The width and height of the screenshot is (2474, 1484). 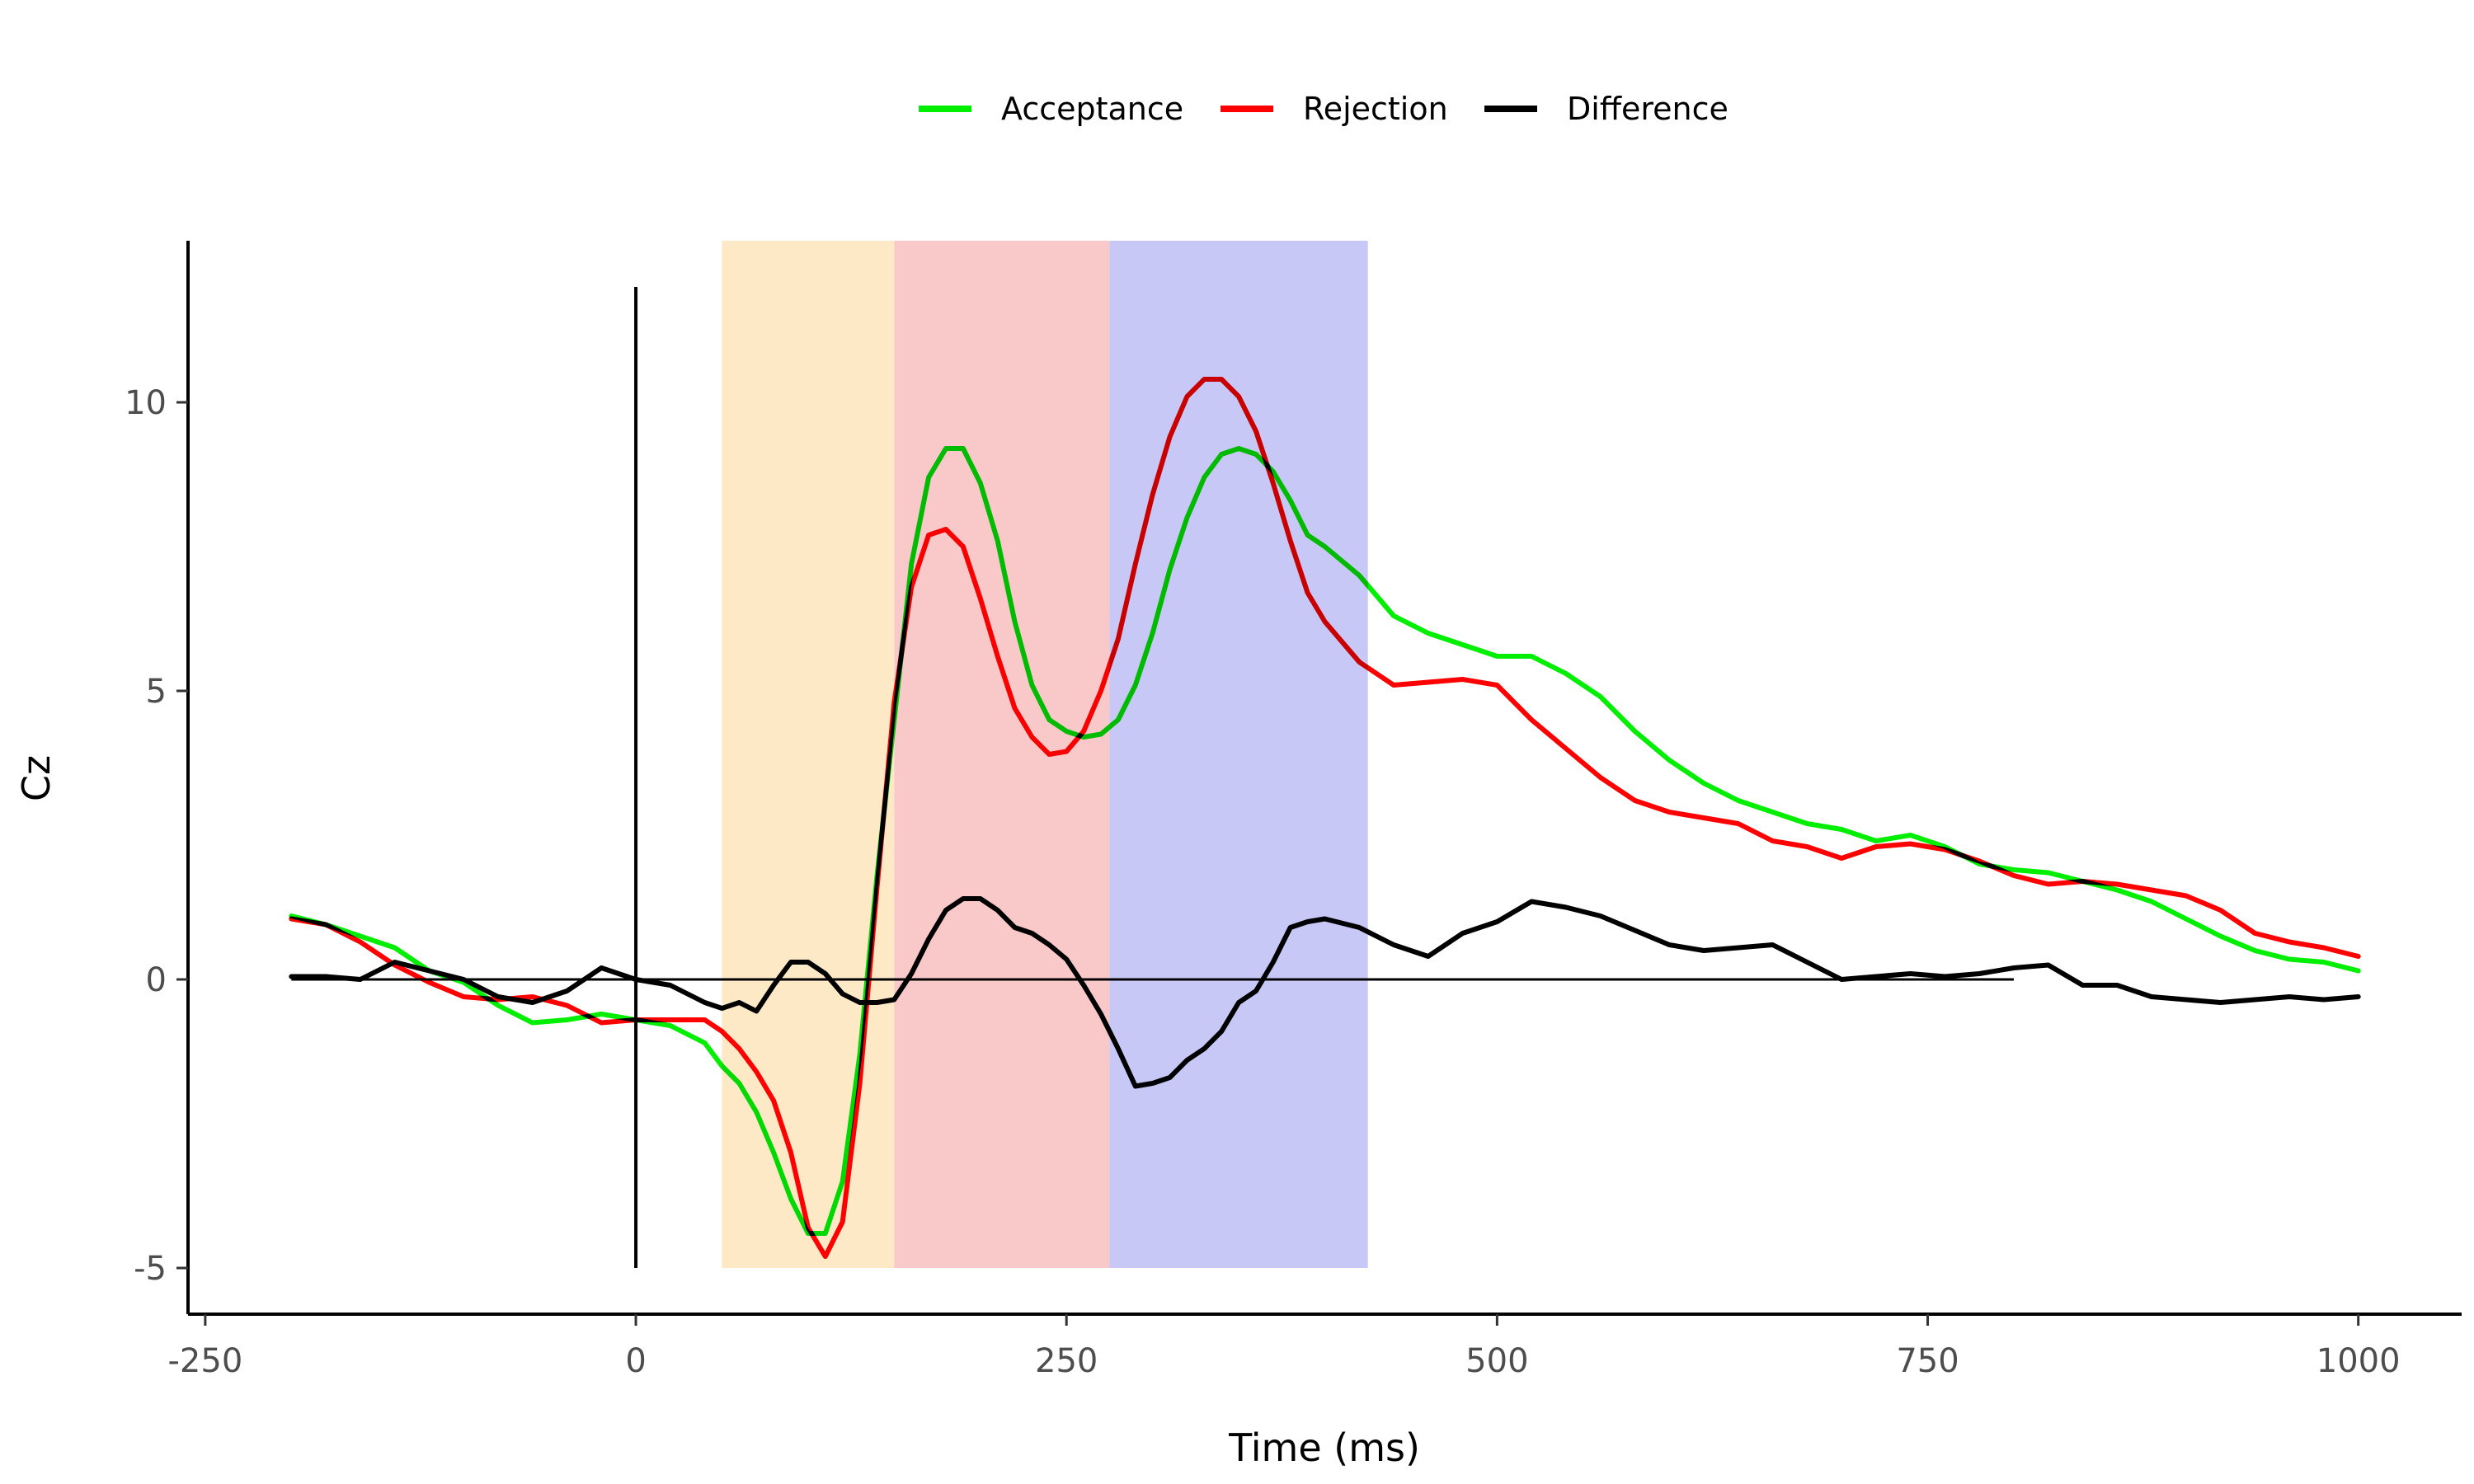 I want to click on x-ticks: -250 0 250 500 750 1000, so click(x=1284, y=1347).